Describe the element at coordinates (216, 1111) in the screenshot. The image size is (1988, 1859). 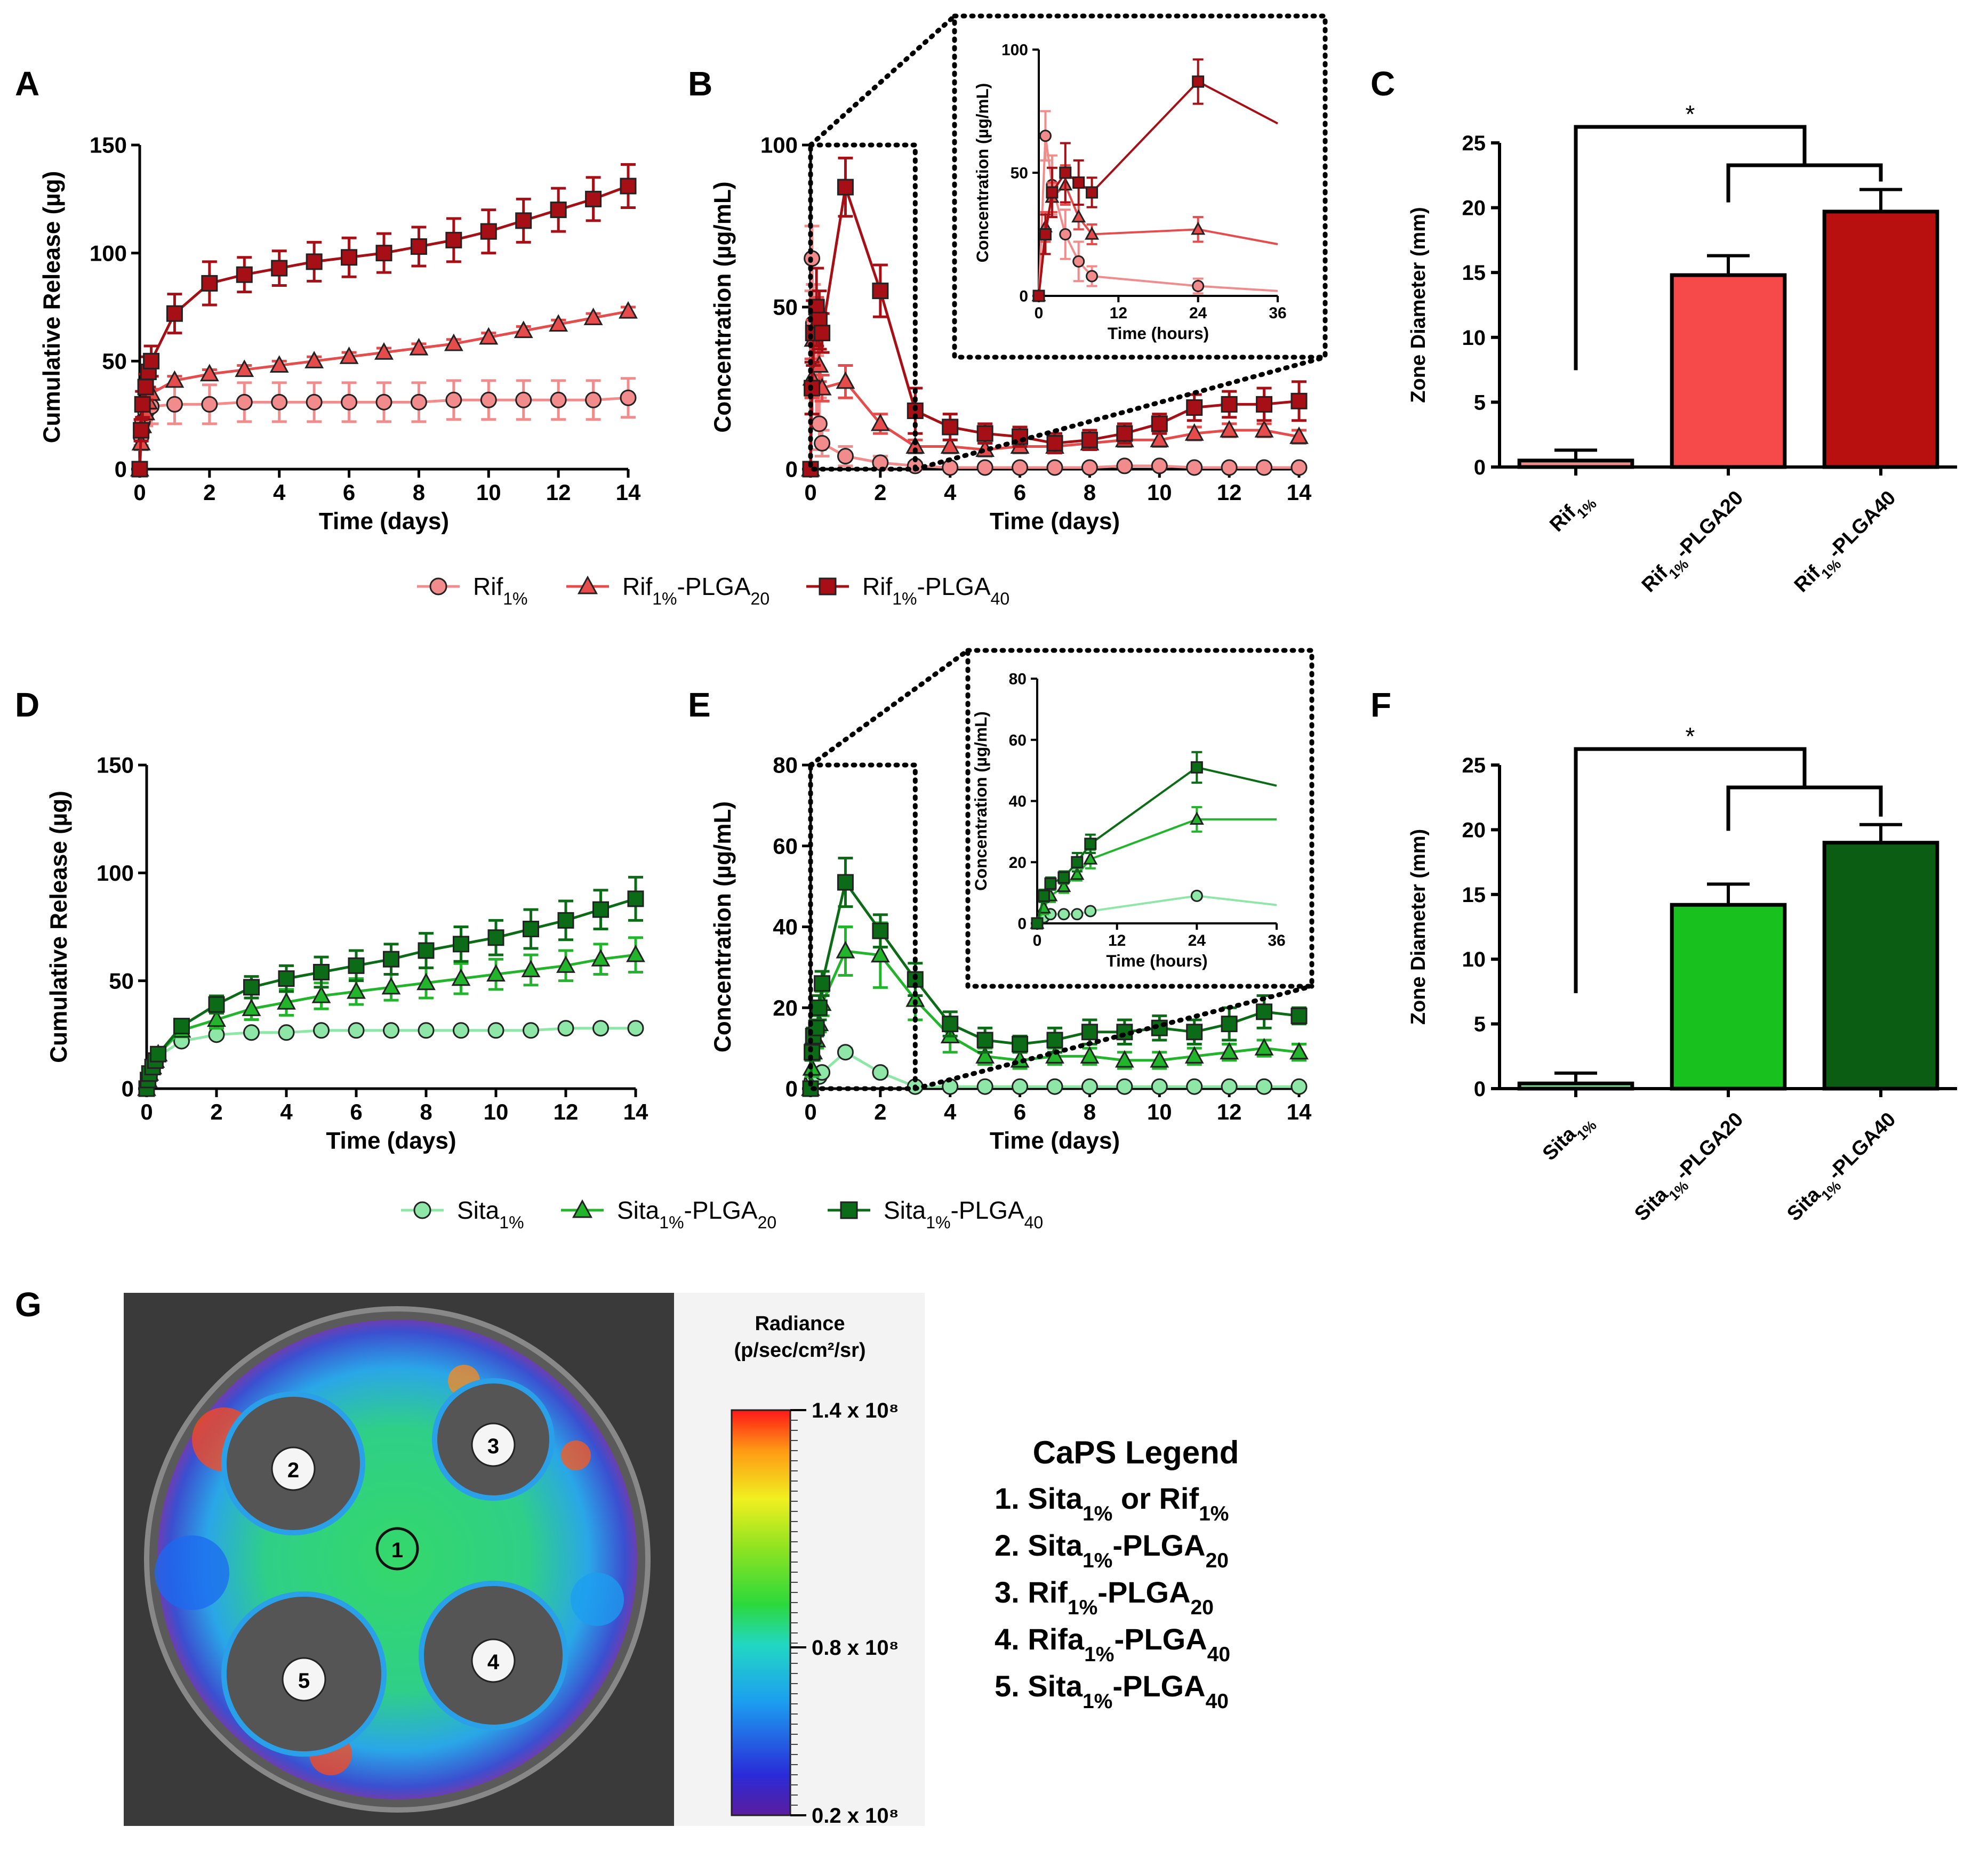
I see `x-tick-label: 2` at that location.